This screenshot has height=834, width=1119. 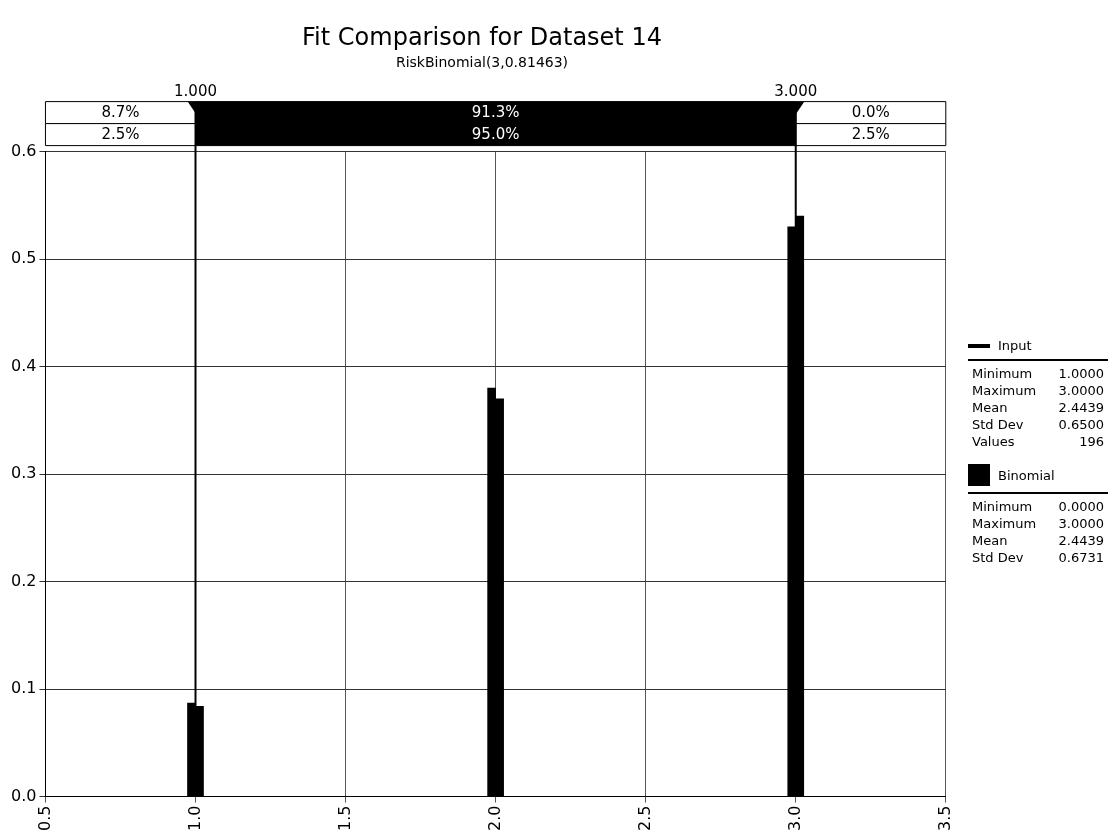 What do you see at coordinates (23, 150) in the screenshot?
I see `y-tick-label: 0.6` at bounding box center [23, 150].